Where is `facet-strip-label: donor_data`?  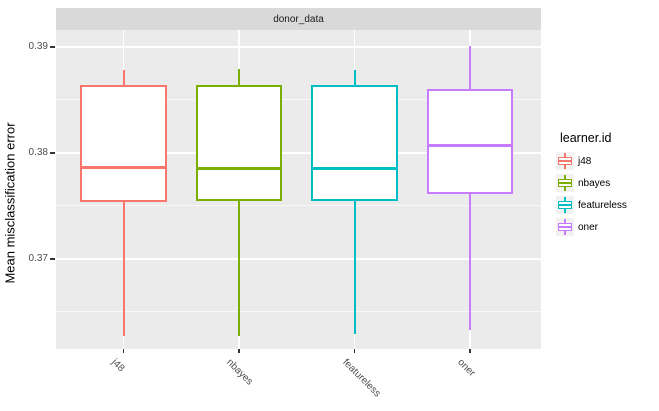 facet-strip-label: donor_data is located at coordinates (298, 19).